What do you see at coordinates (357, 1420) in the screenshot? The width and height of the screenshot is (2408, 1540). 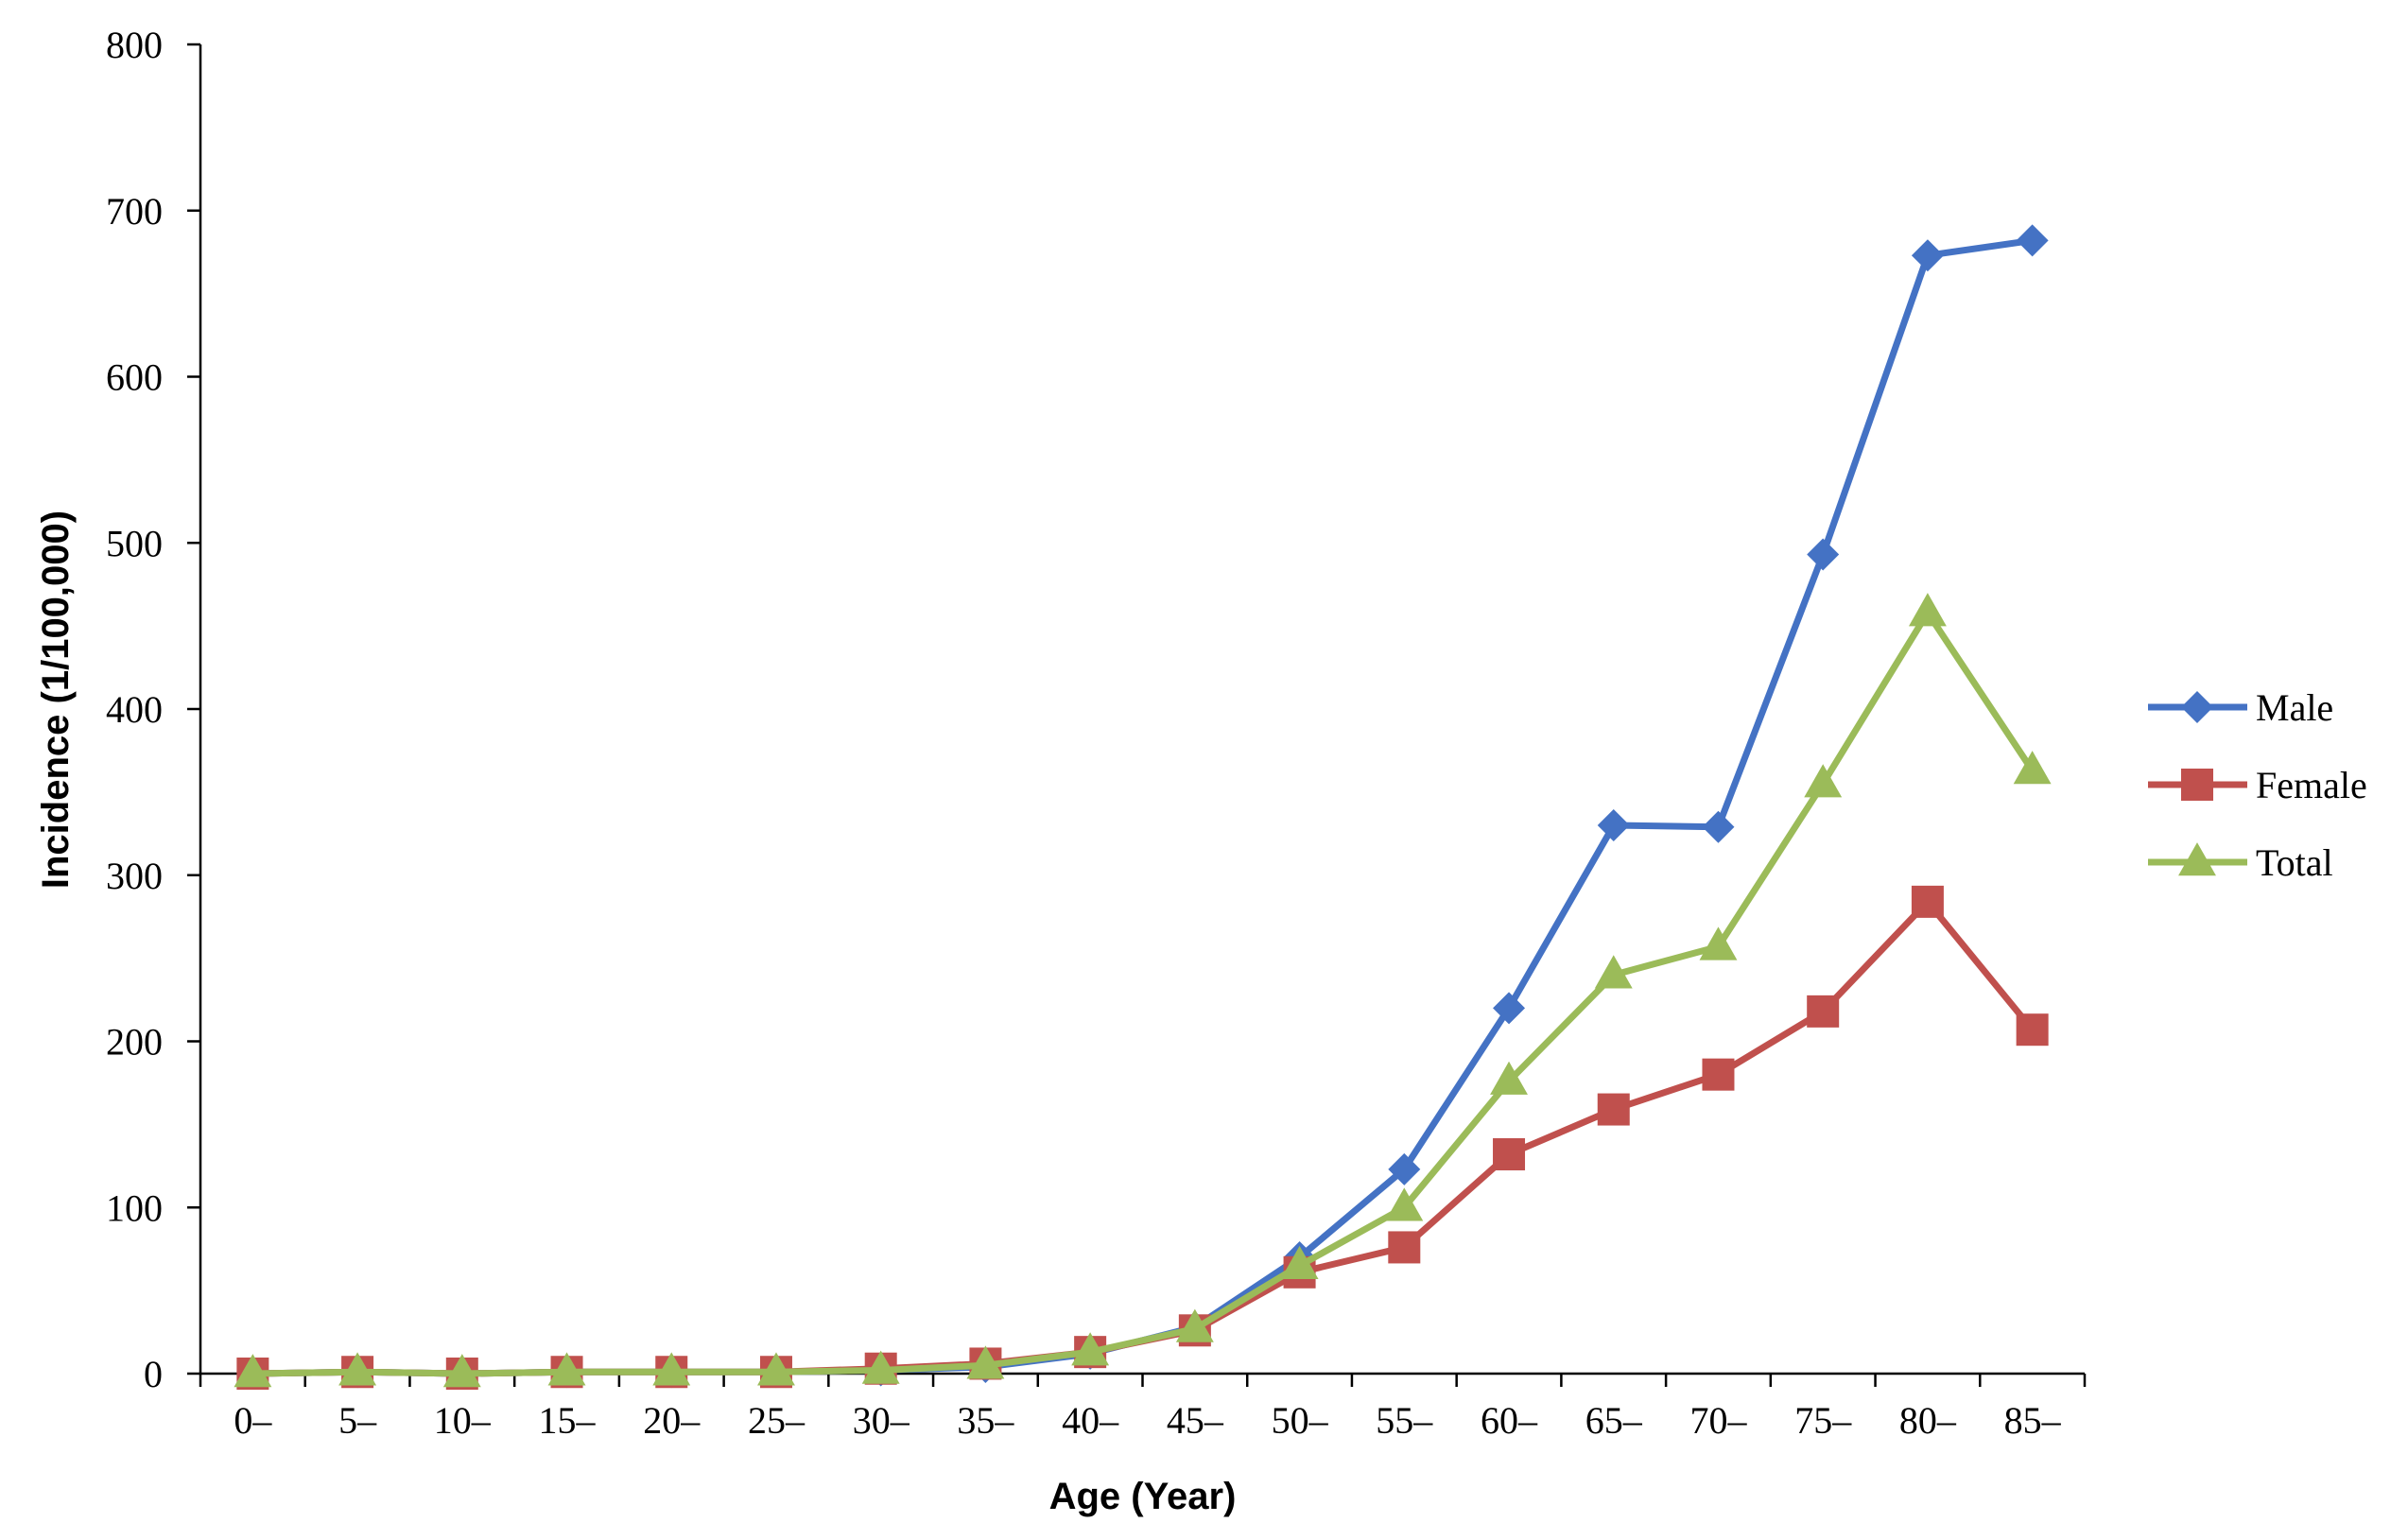 I see `x-tick-label: 5–` at bounding box center [357, 1420].